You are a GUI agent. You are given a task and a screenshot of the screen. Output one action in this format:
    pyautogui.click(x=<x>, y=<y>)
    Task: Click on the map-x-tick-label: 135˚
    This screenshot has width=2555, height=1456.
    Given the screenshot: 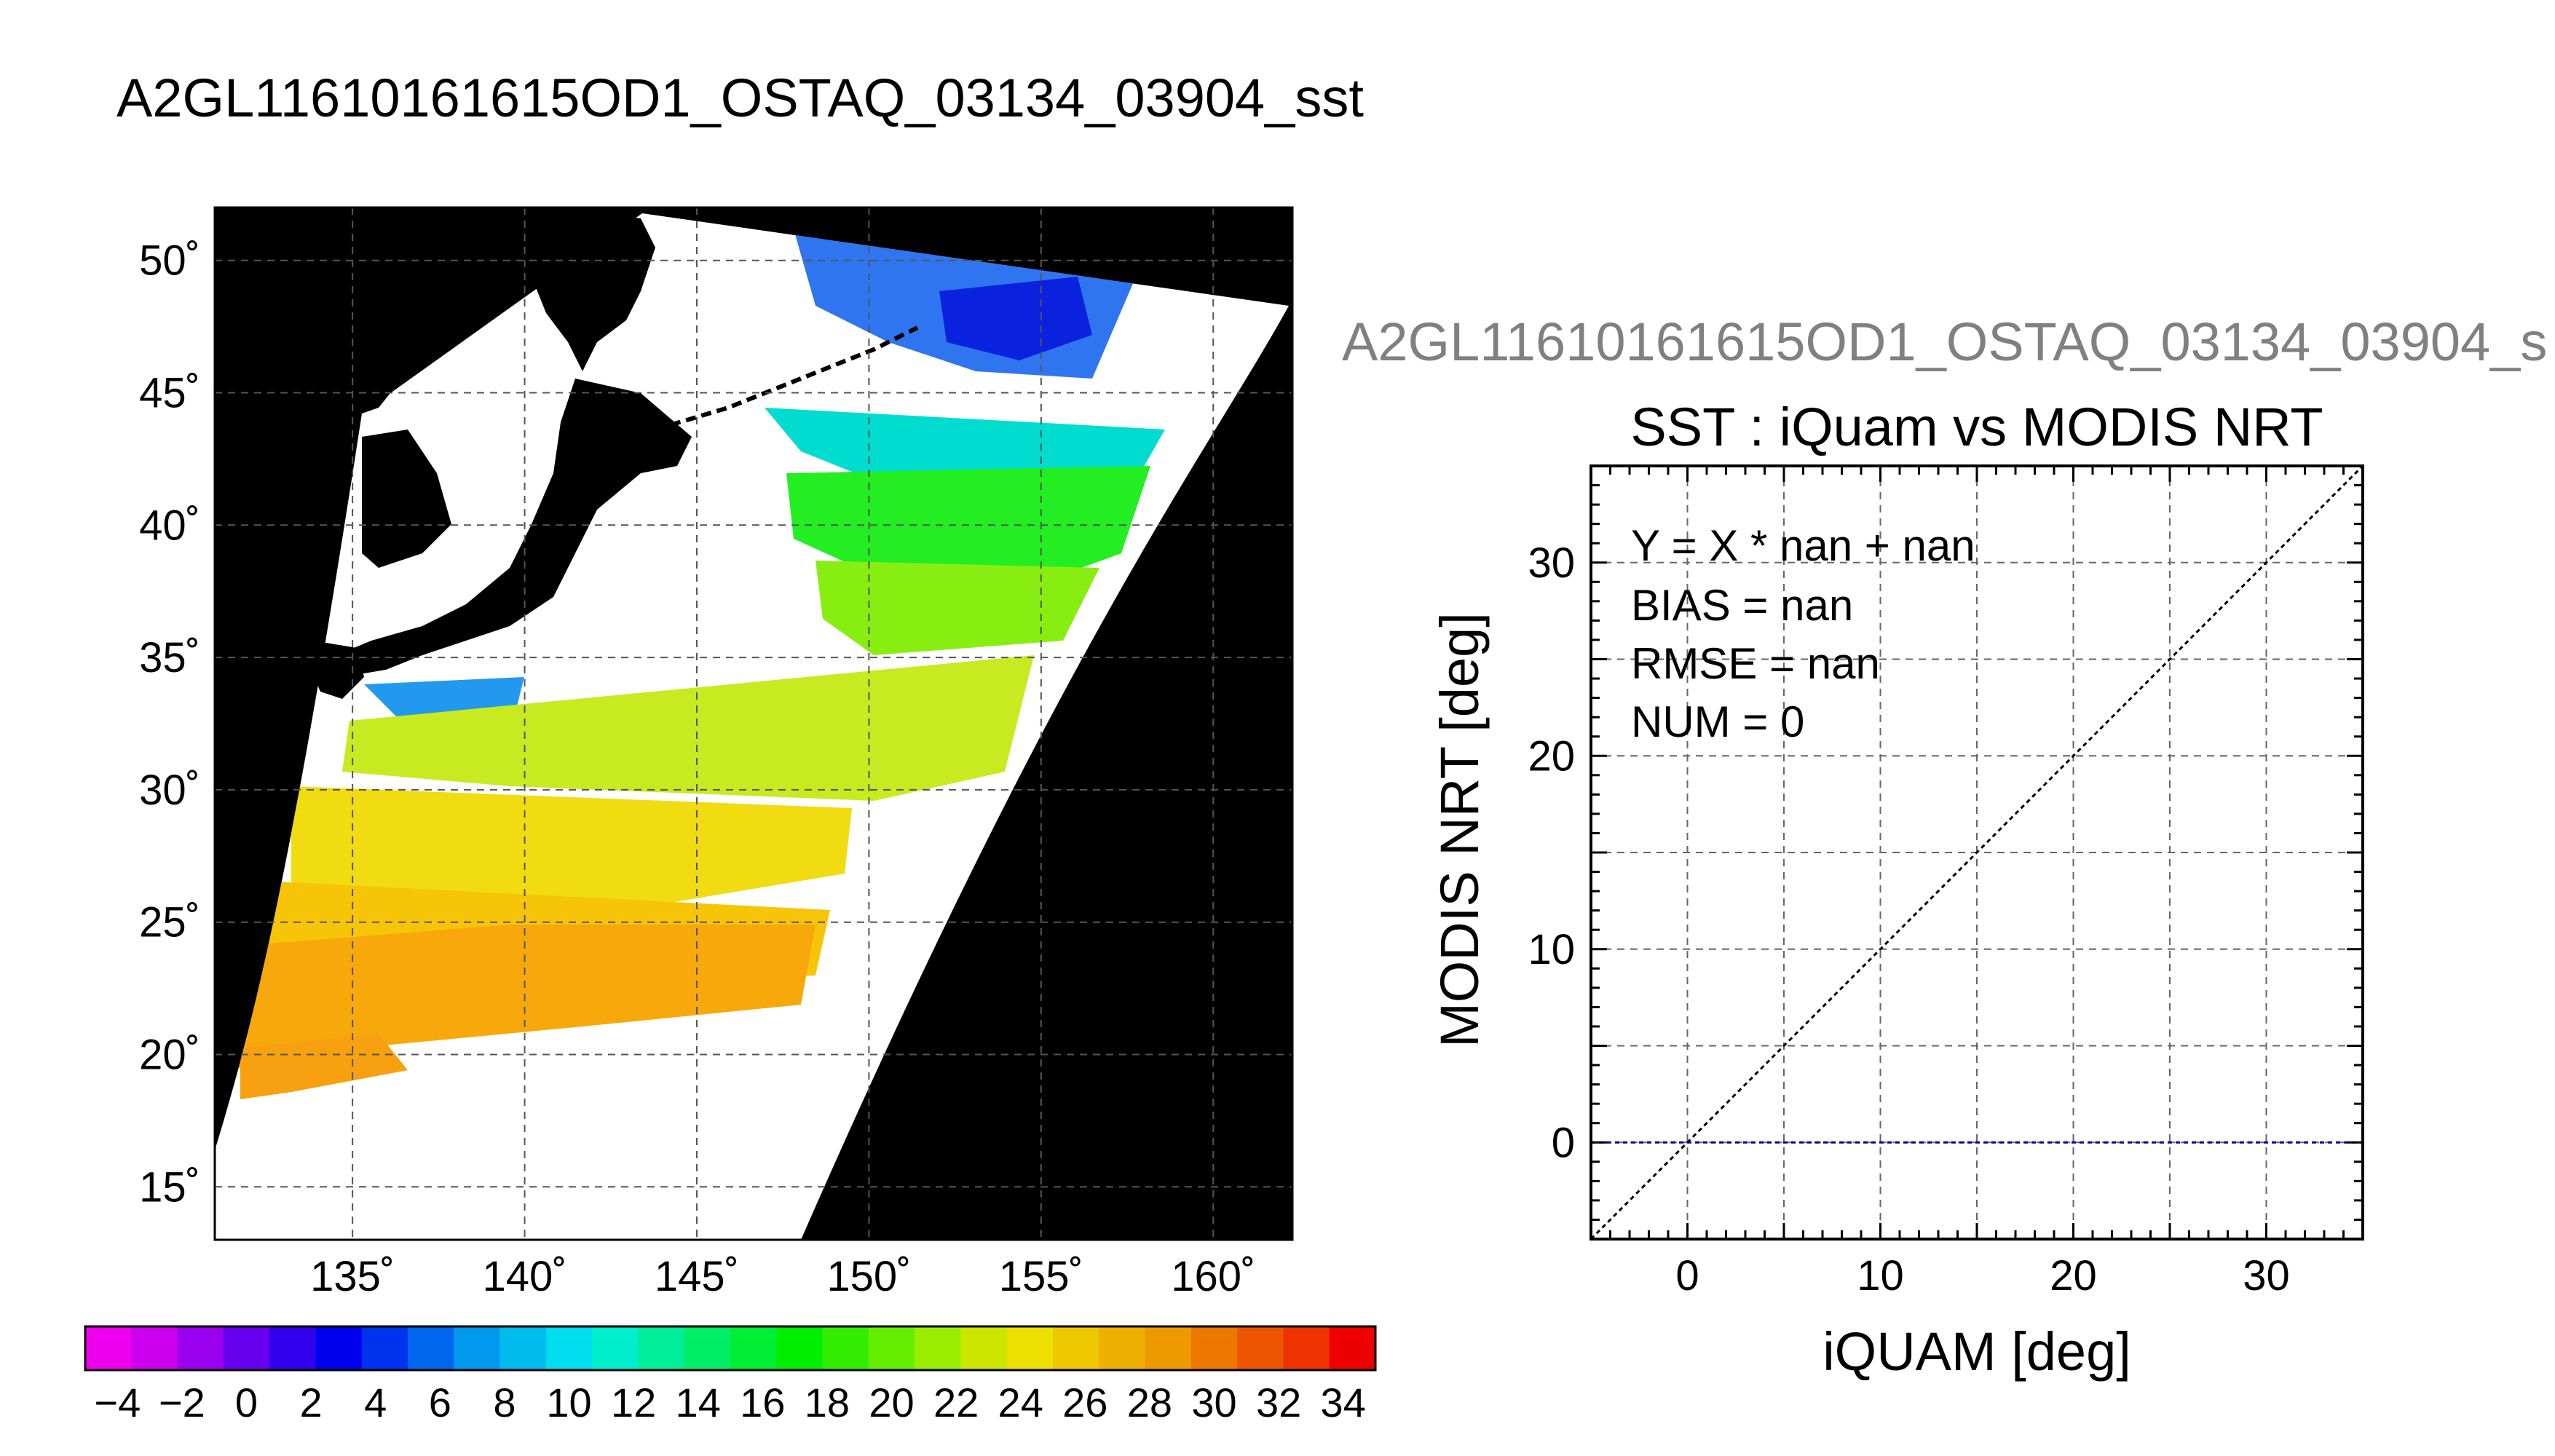 What is the action you would take?
    pyautogui.click(x=352, y=1276)
    